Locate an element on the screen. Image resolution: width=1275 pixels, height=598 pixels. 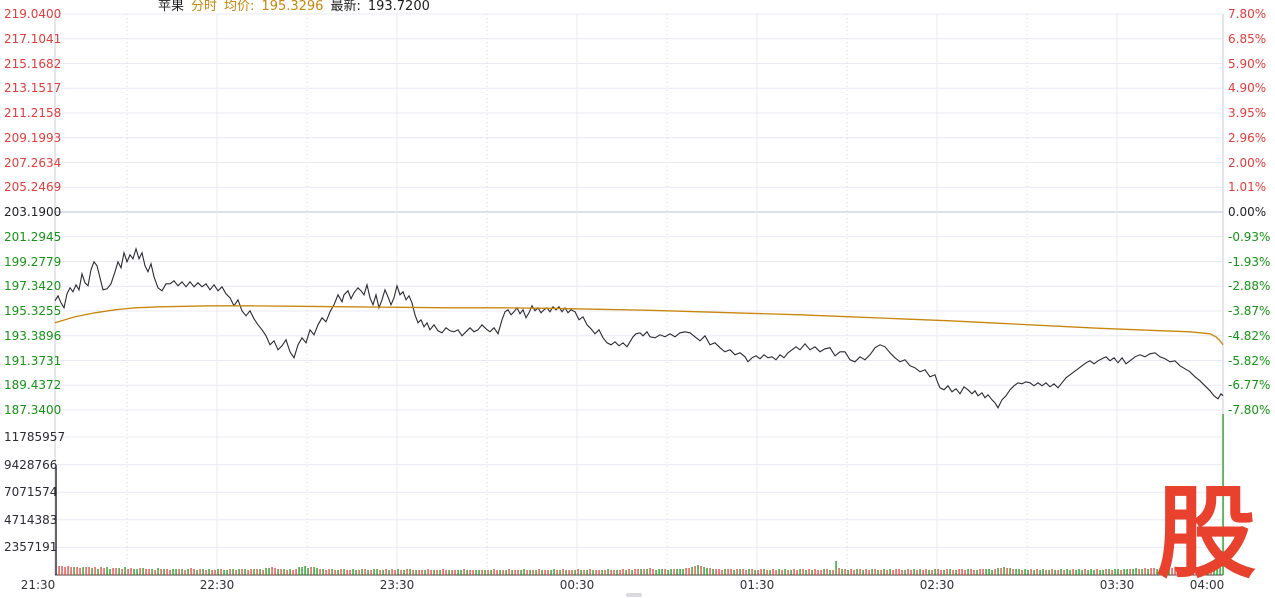
percent-axis-label: 2.96% is located at coordinates (1247, 137).